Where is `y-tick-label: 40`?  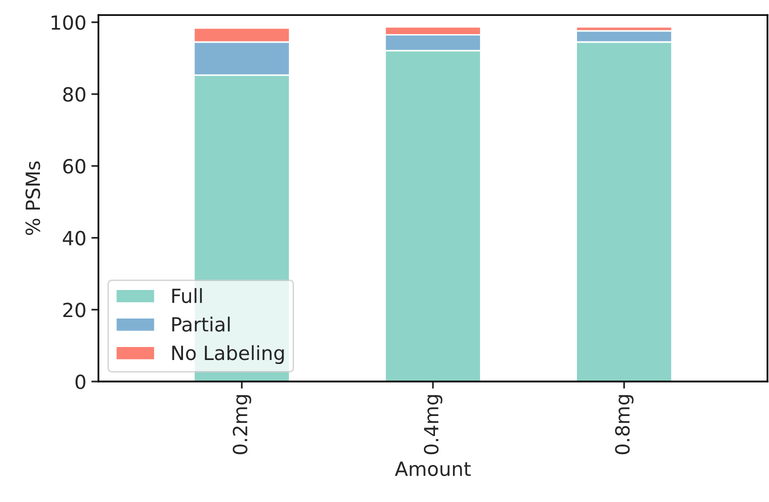 y-tick-label: 40 is located at coordinates (74, 238).